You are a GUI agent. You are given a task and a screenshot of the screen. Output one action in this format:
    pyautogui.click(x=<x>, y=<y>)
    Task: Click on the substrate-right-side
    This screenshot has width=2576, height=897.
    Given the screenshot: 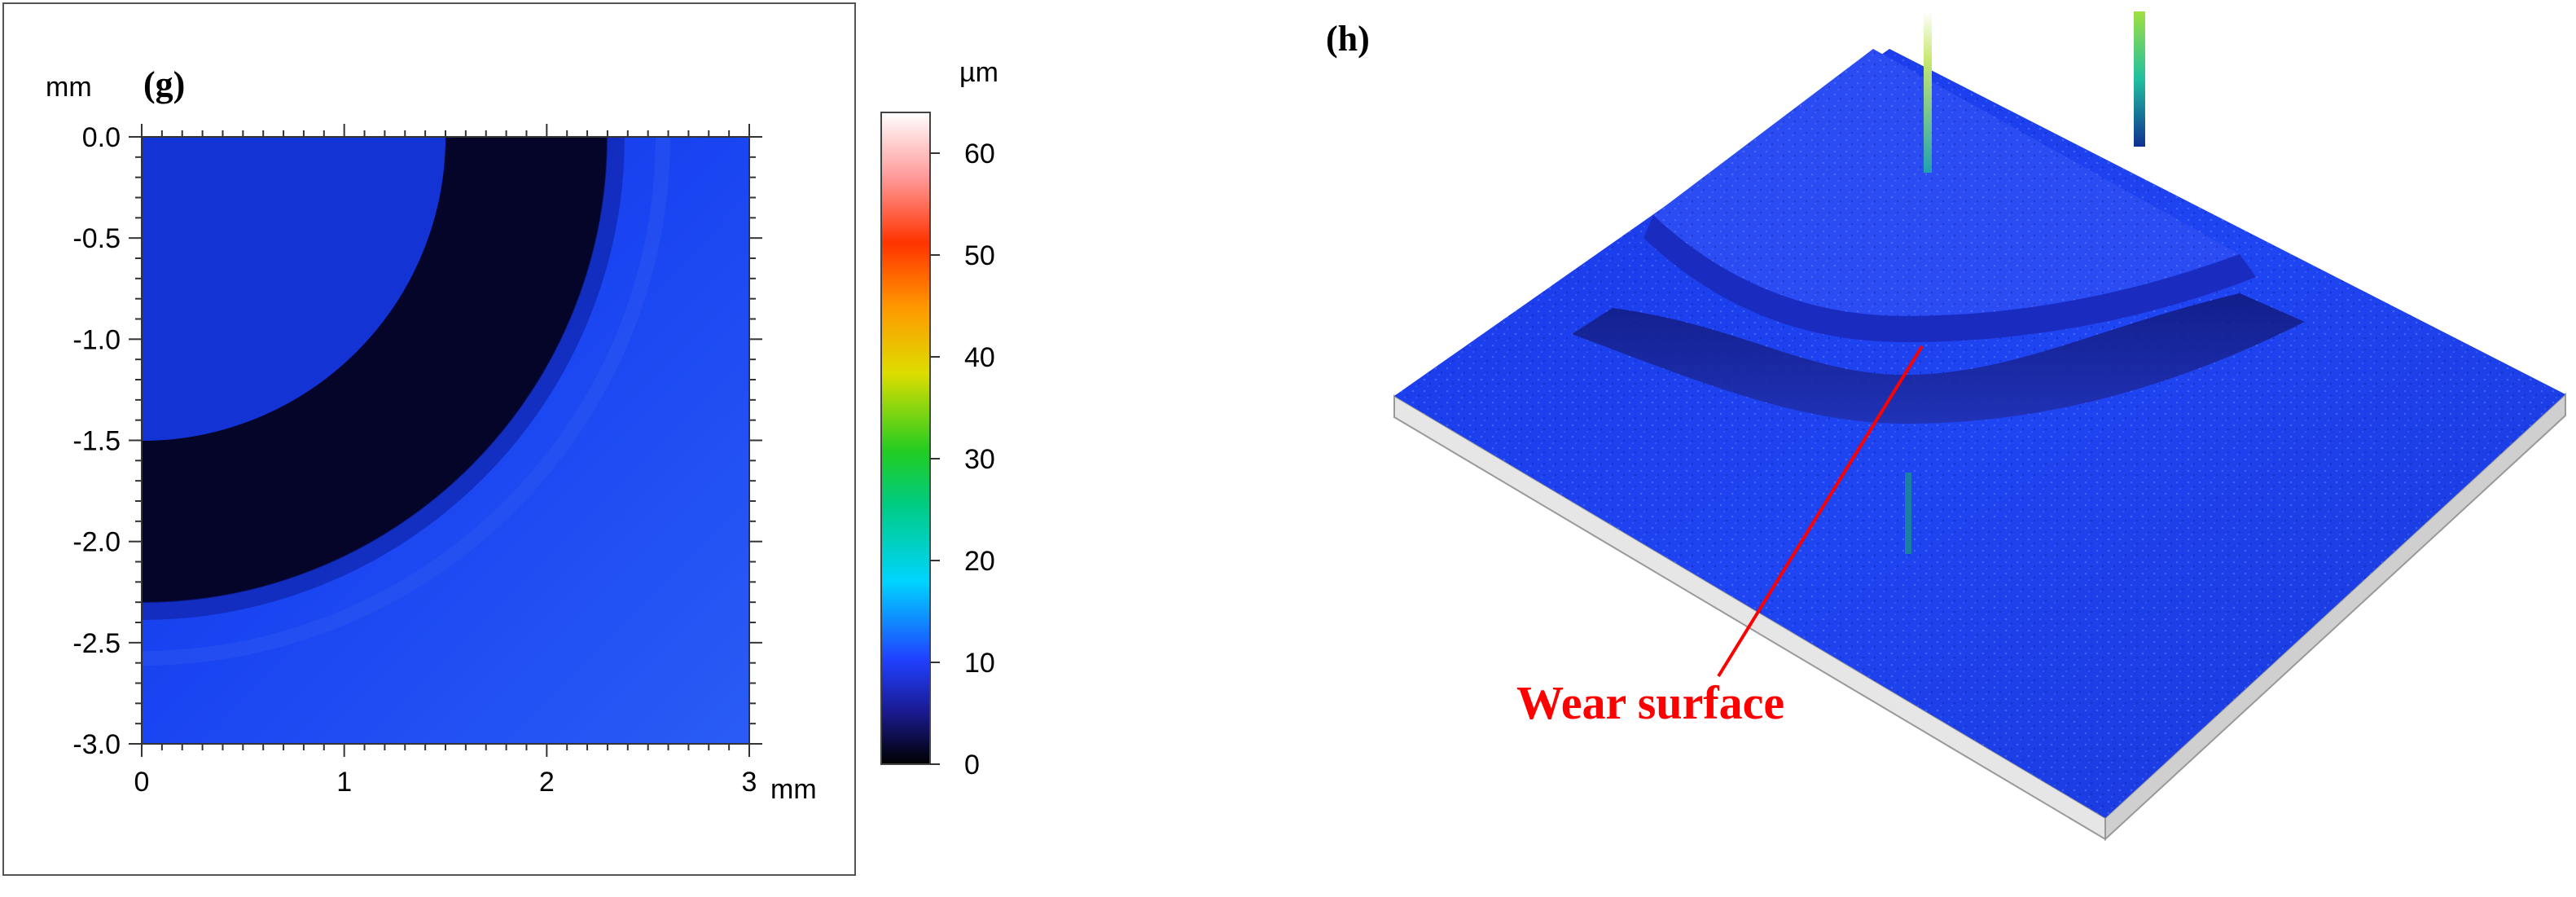 What is the action you would take?
    pyautogui.click(x=2335, y=617)
    